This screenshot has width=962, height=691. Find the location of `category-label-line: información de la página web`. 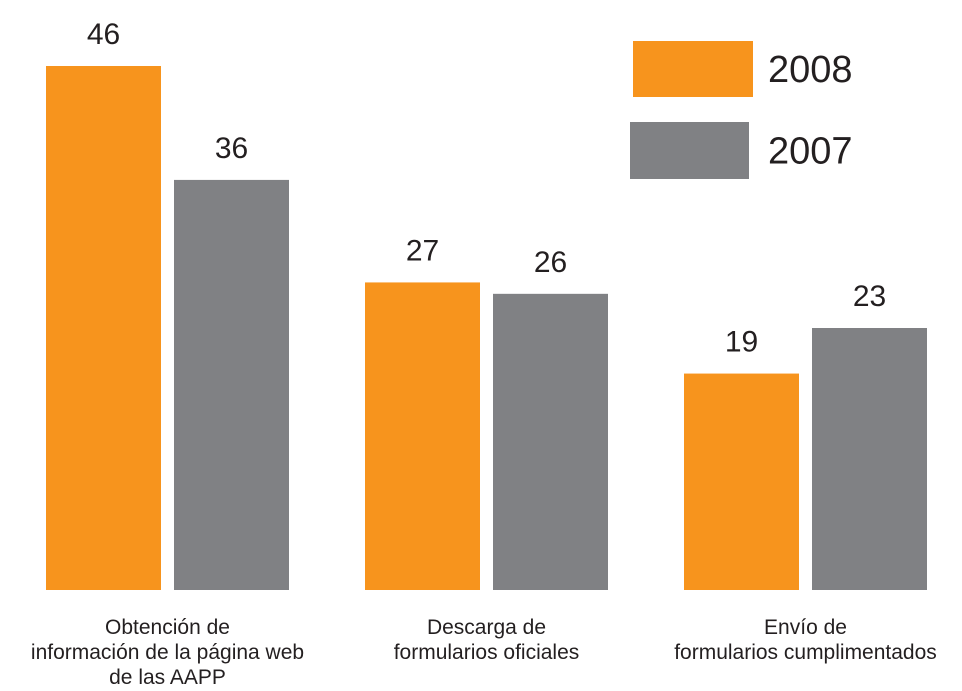

category-label-line: información de la página web is located at coordinates (167, 652).